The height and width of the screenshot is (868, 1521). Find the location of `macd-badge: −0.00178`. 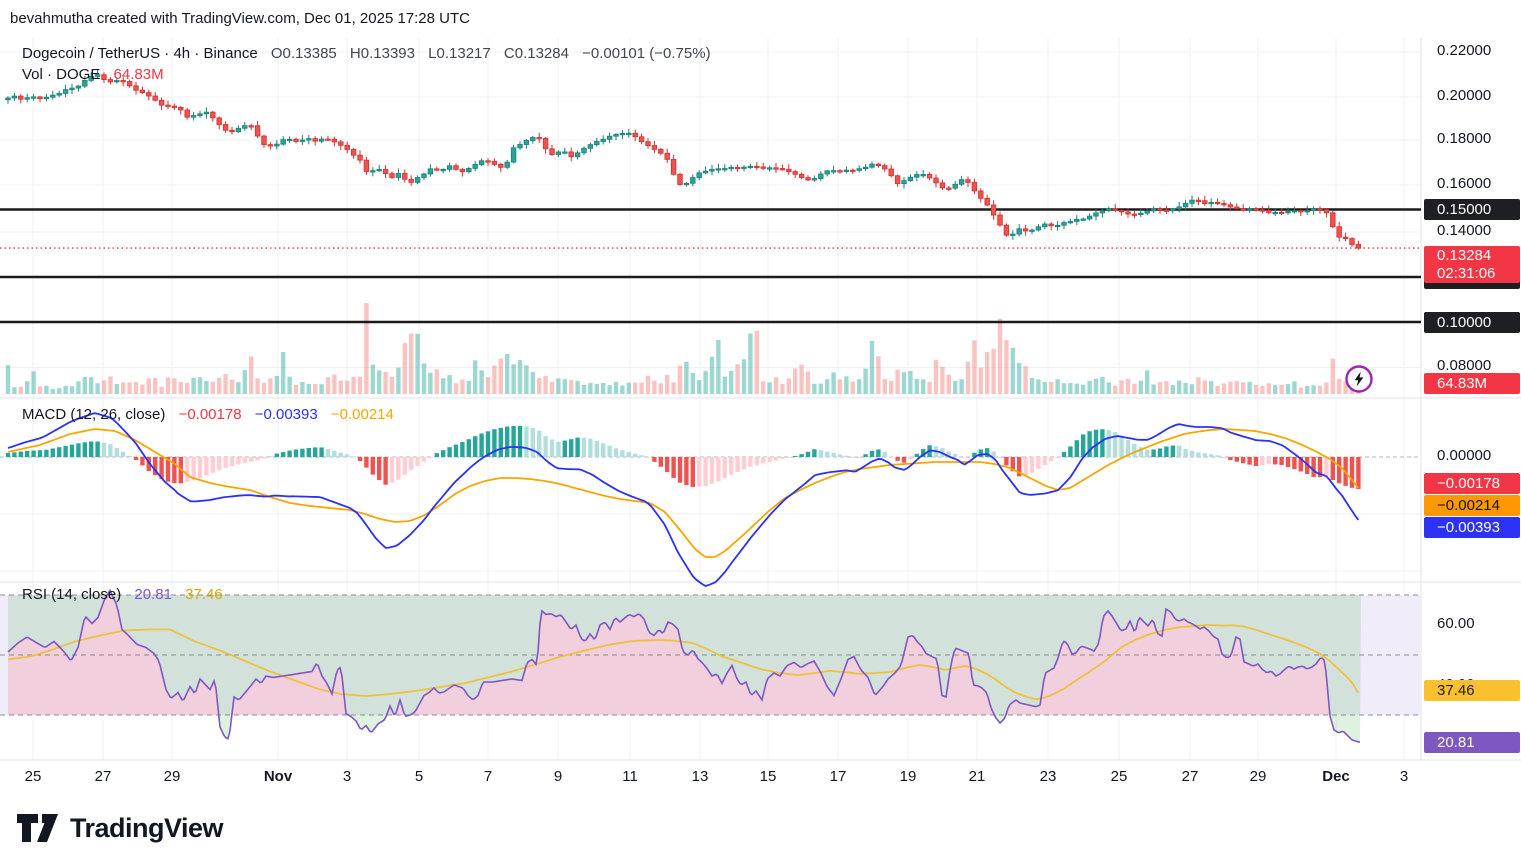

macd-badge: −0.00178 is located at coordinates (1472, 483).